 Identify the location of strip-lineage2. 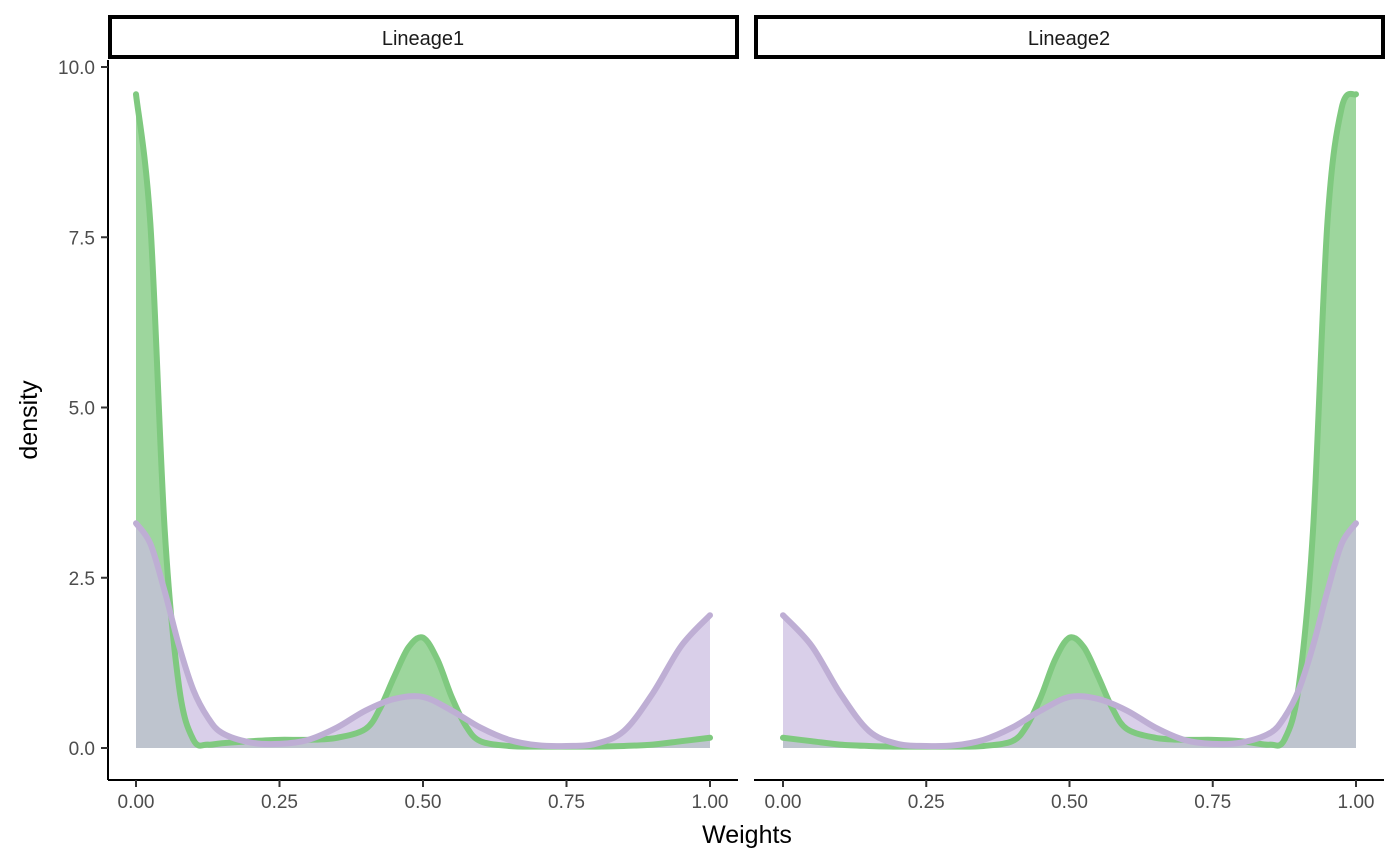
(1069, 37).